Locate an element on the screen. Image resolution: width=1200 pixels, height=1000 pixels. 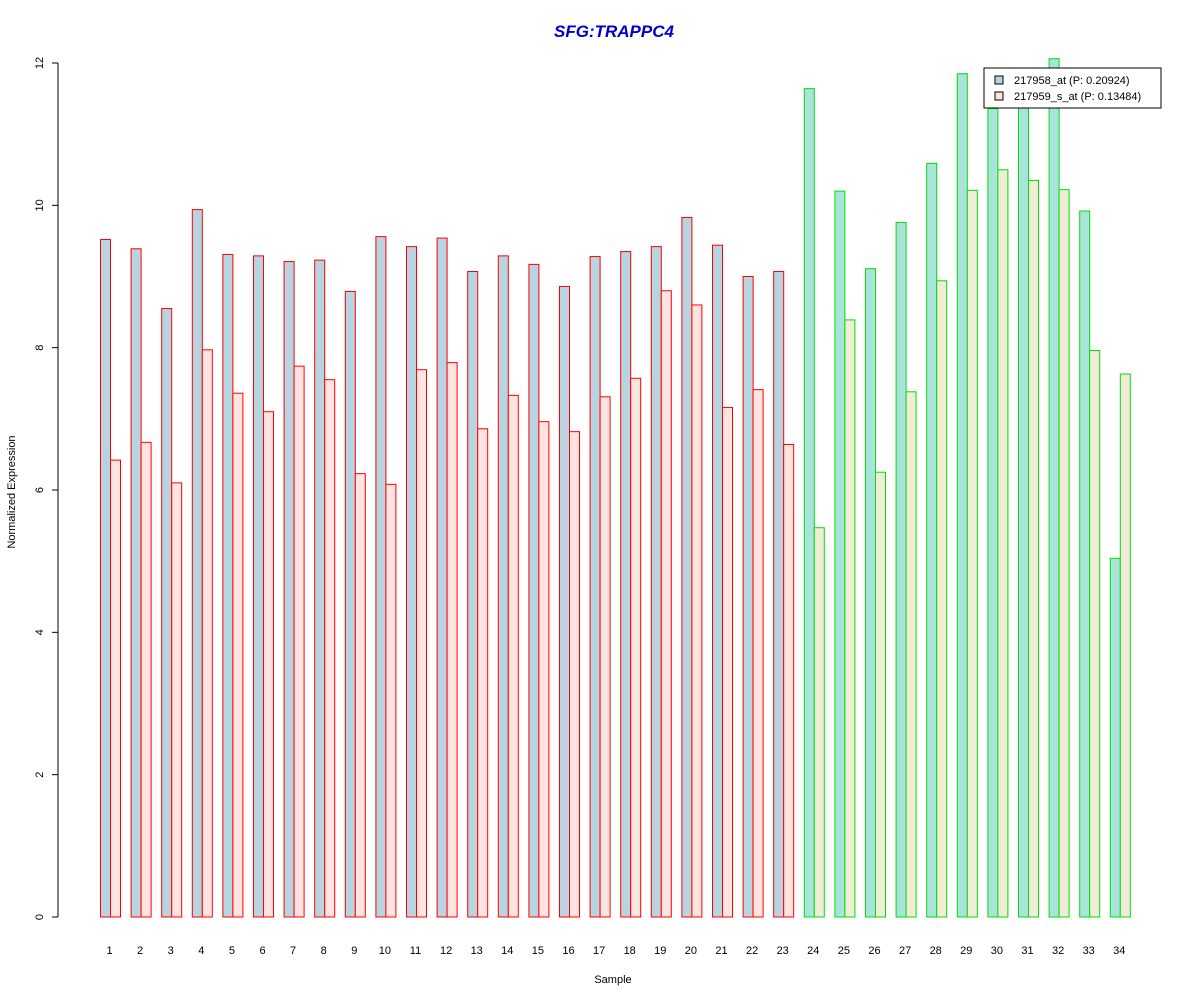
x-tick-label: 9 is located at coordinates (354, 951).